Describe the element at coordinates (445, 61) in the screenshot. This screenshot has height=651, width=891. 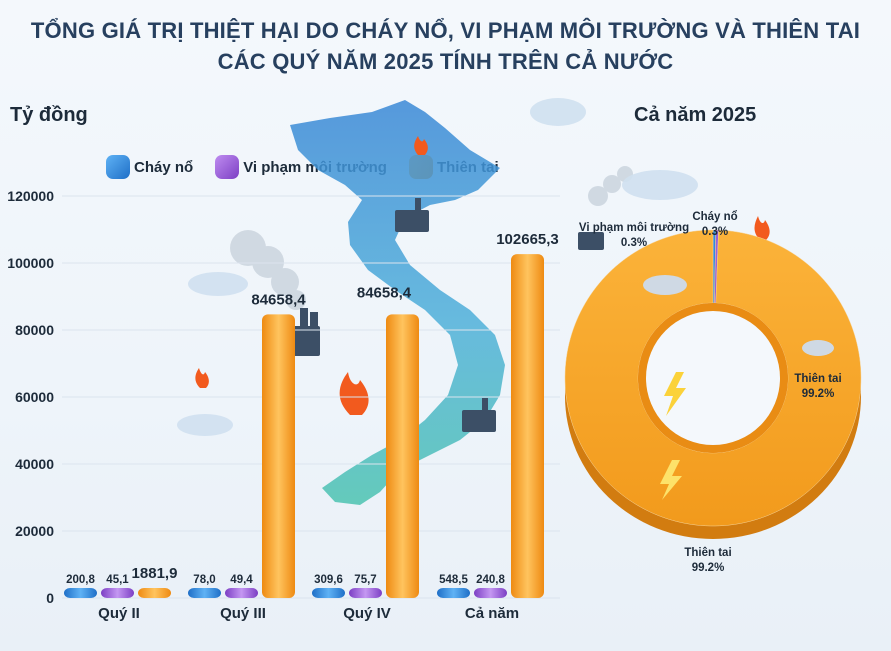
I see `chart-title-line-2: CÁC QUÝ NĂM 2025 TÍNH TRÊN CẢ NƯỚC` at that location.